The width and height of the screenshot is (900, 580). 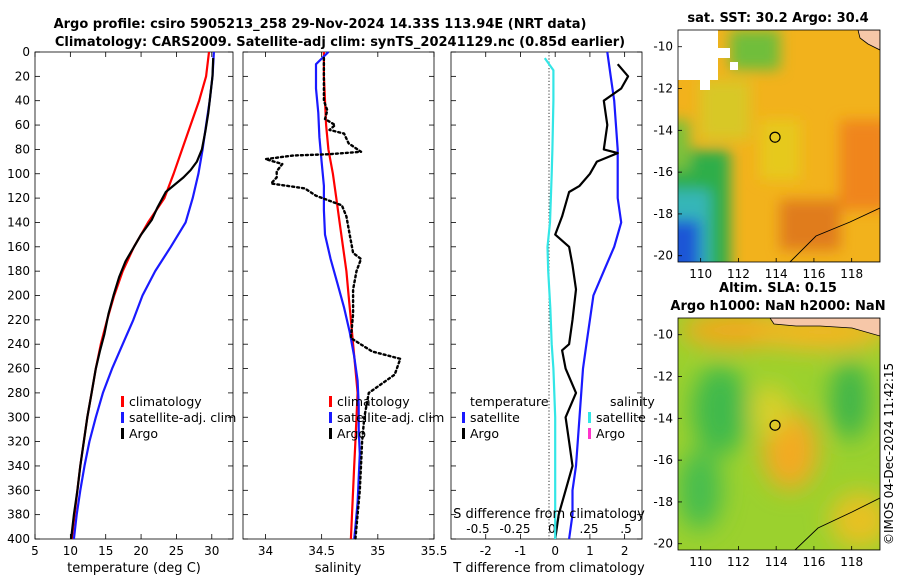 I want to click on lon-tick-label: 114, so click(x=776, y=274).